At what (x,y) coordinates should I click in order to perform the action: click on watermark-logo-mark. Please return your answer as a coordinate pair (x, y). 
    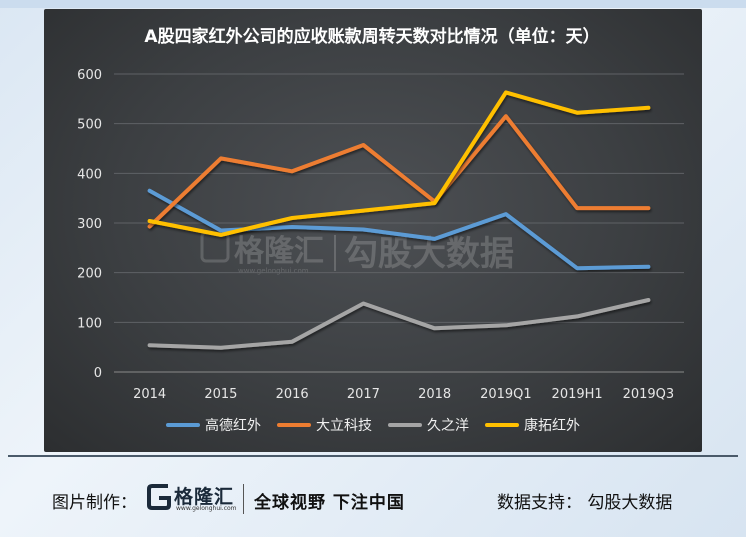
    Looking at the image, I should click on (215, 247).